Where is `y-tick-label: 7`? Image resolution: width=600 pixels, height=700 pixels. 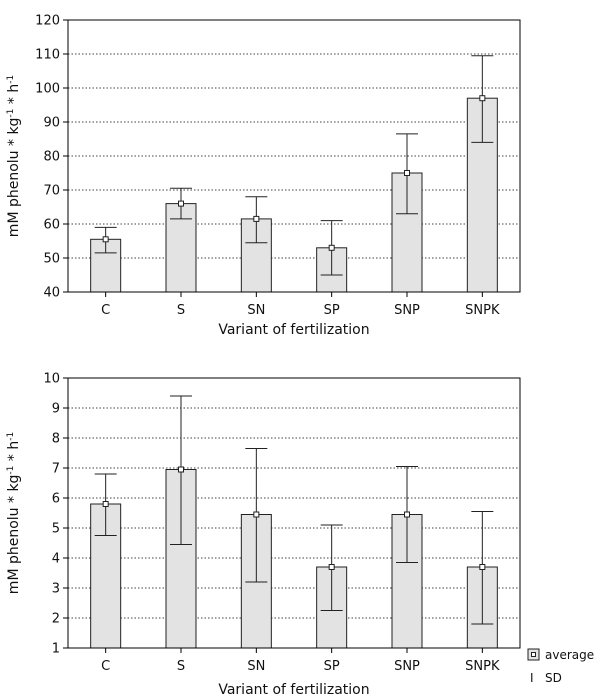
y-tick-label: 7 is located at coordinates (56, 469).